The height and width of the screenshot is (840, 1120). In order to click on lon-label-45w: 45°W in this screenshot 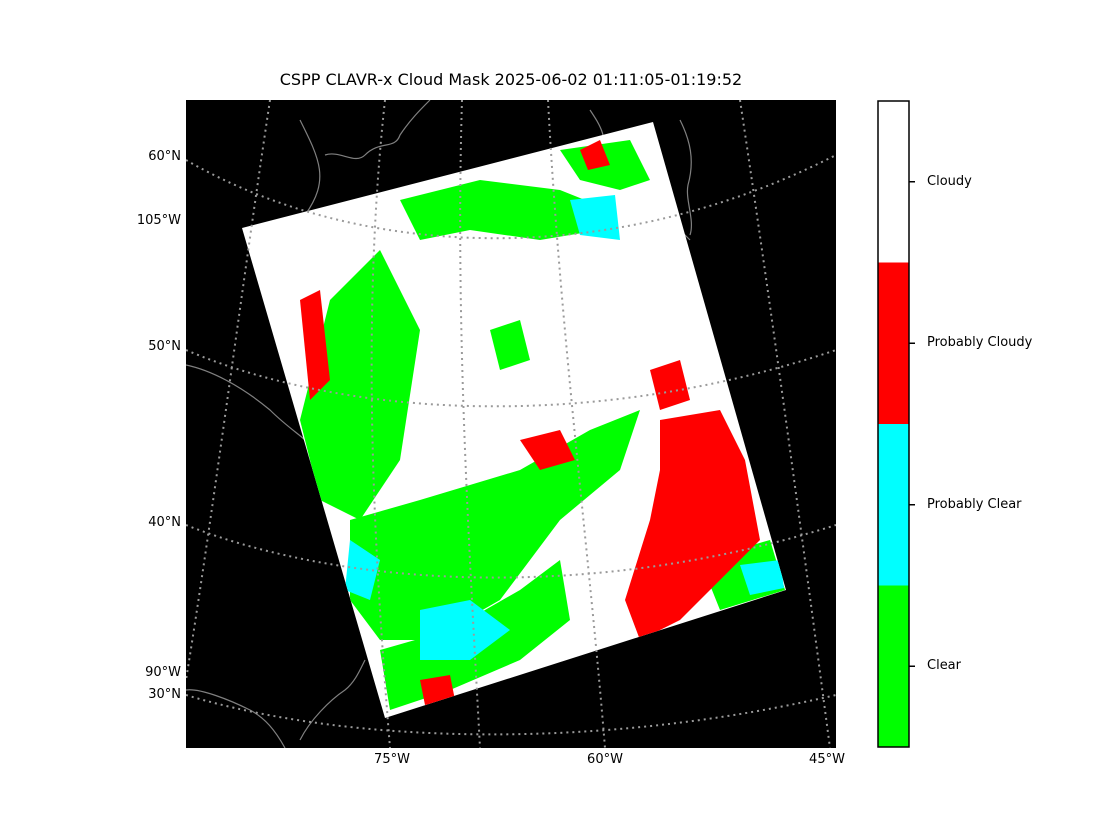, I will do `click(827, 759)`.